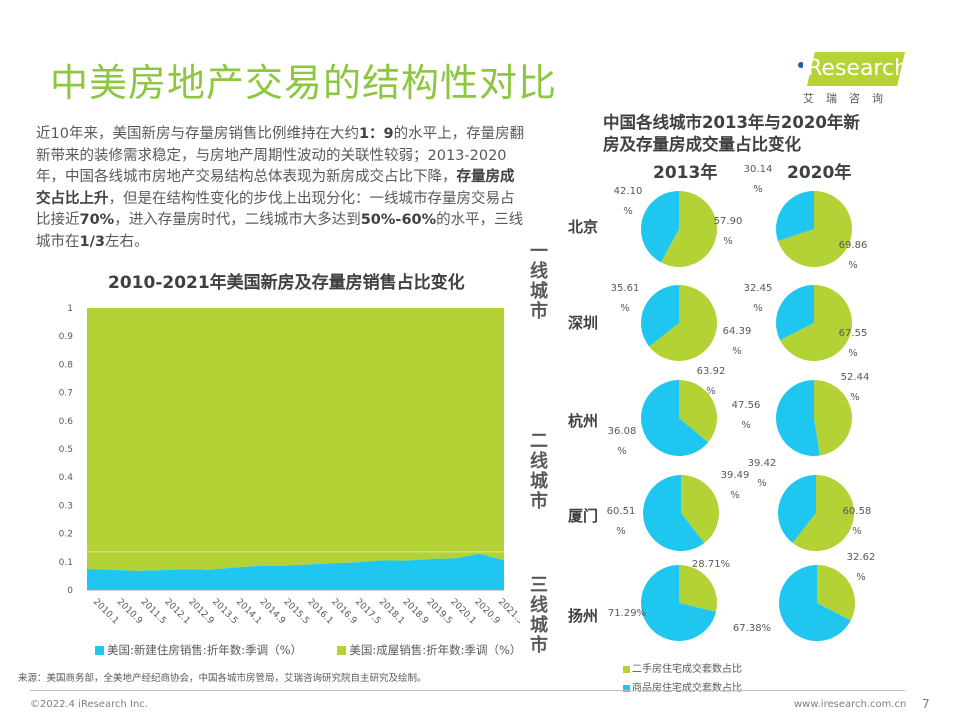 The height and width of the screenshot is (720, 960). Describe the element at coordinates (438, 611) in the screenshot. I see `x-tick-label: 2019.5` at that location.